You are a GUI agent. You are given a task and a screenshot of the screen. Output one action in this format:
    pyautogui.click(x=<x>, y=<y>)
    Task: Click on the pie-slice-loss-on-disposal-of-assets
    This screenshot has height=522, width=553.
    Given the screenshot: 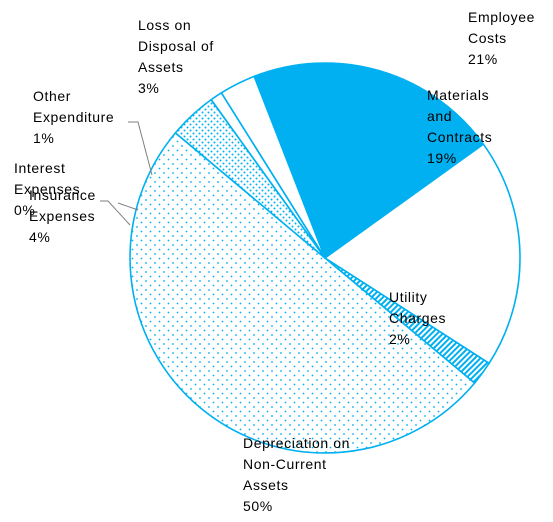 What is the action you would take?
    pyautogui.click(x=273, y=167)
    